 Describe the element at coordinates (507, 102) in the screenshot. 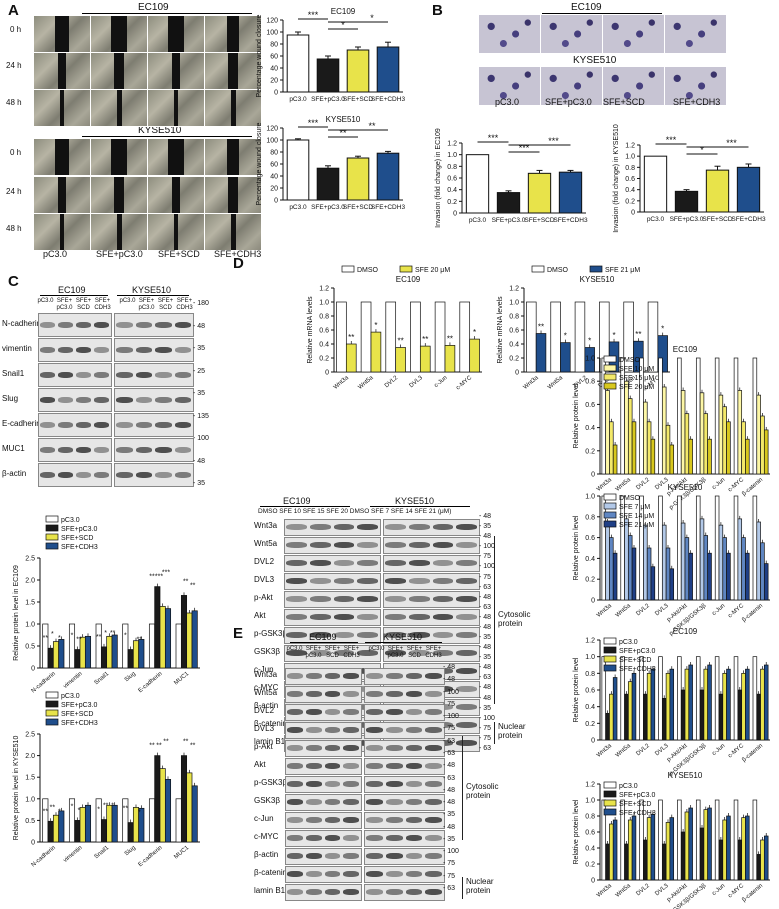

I see `group-label: pC3.0` at that location.